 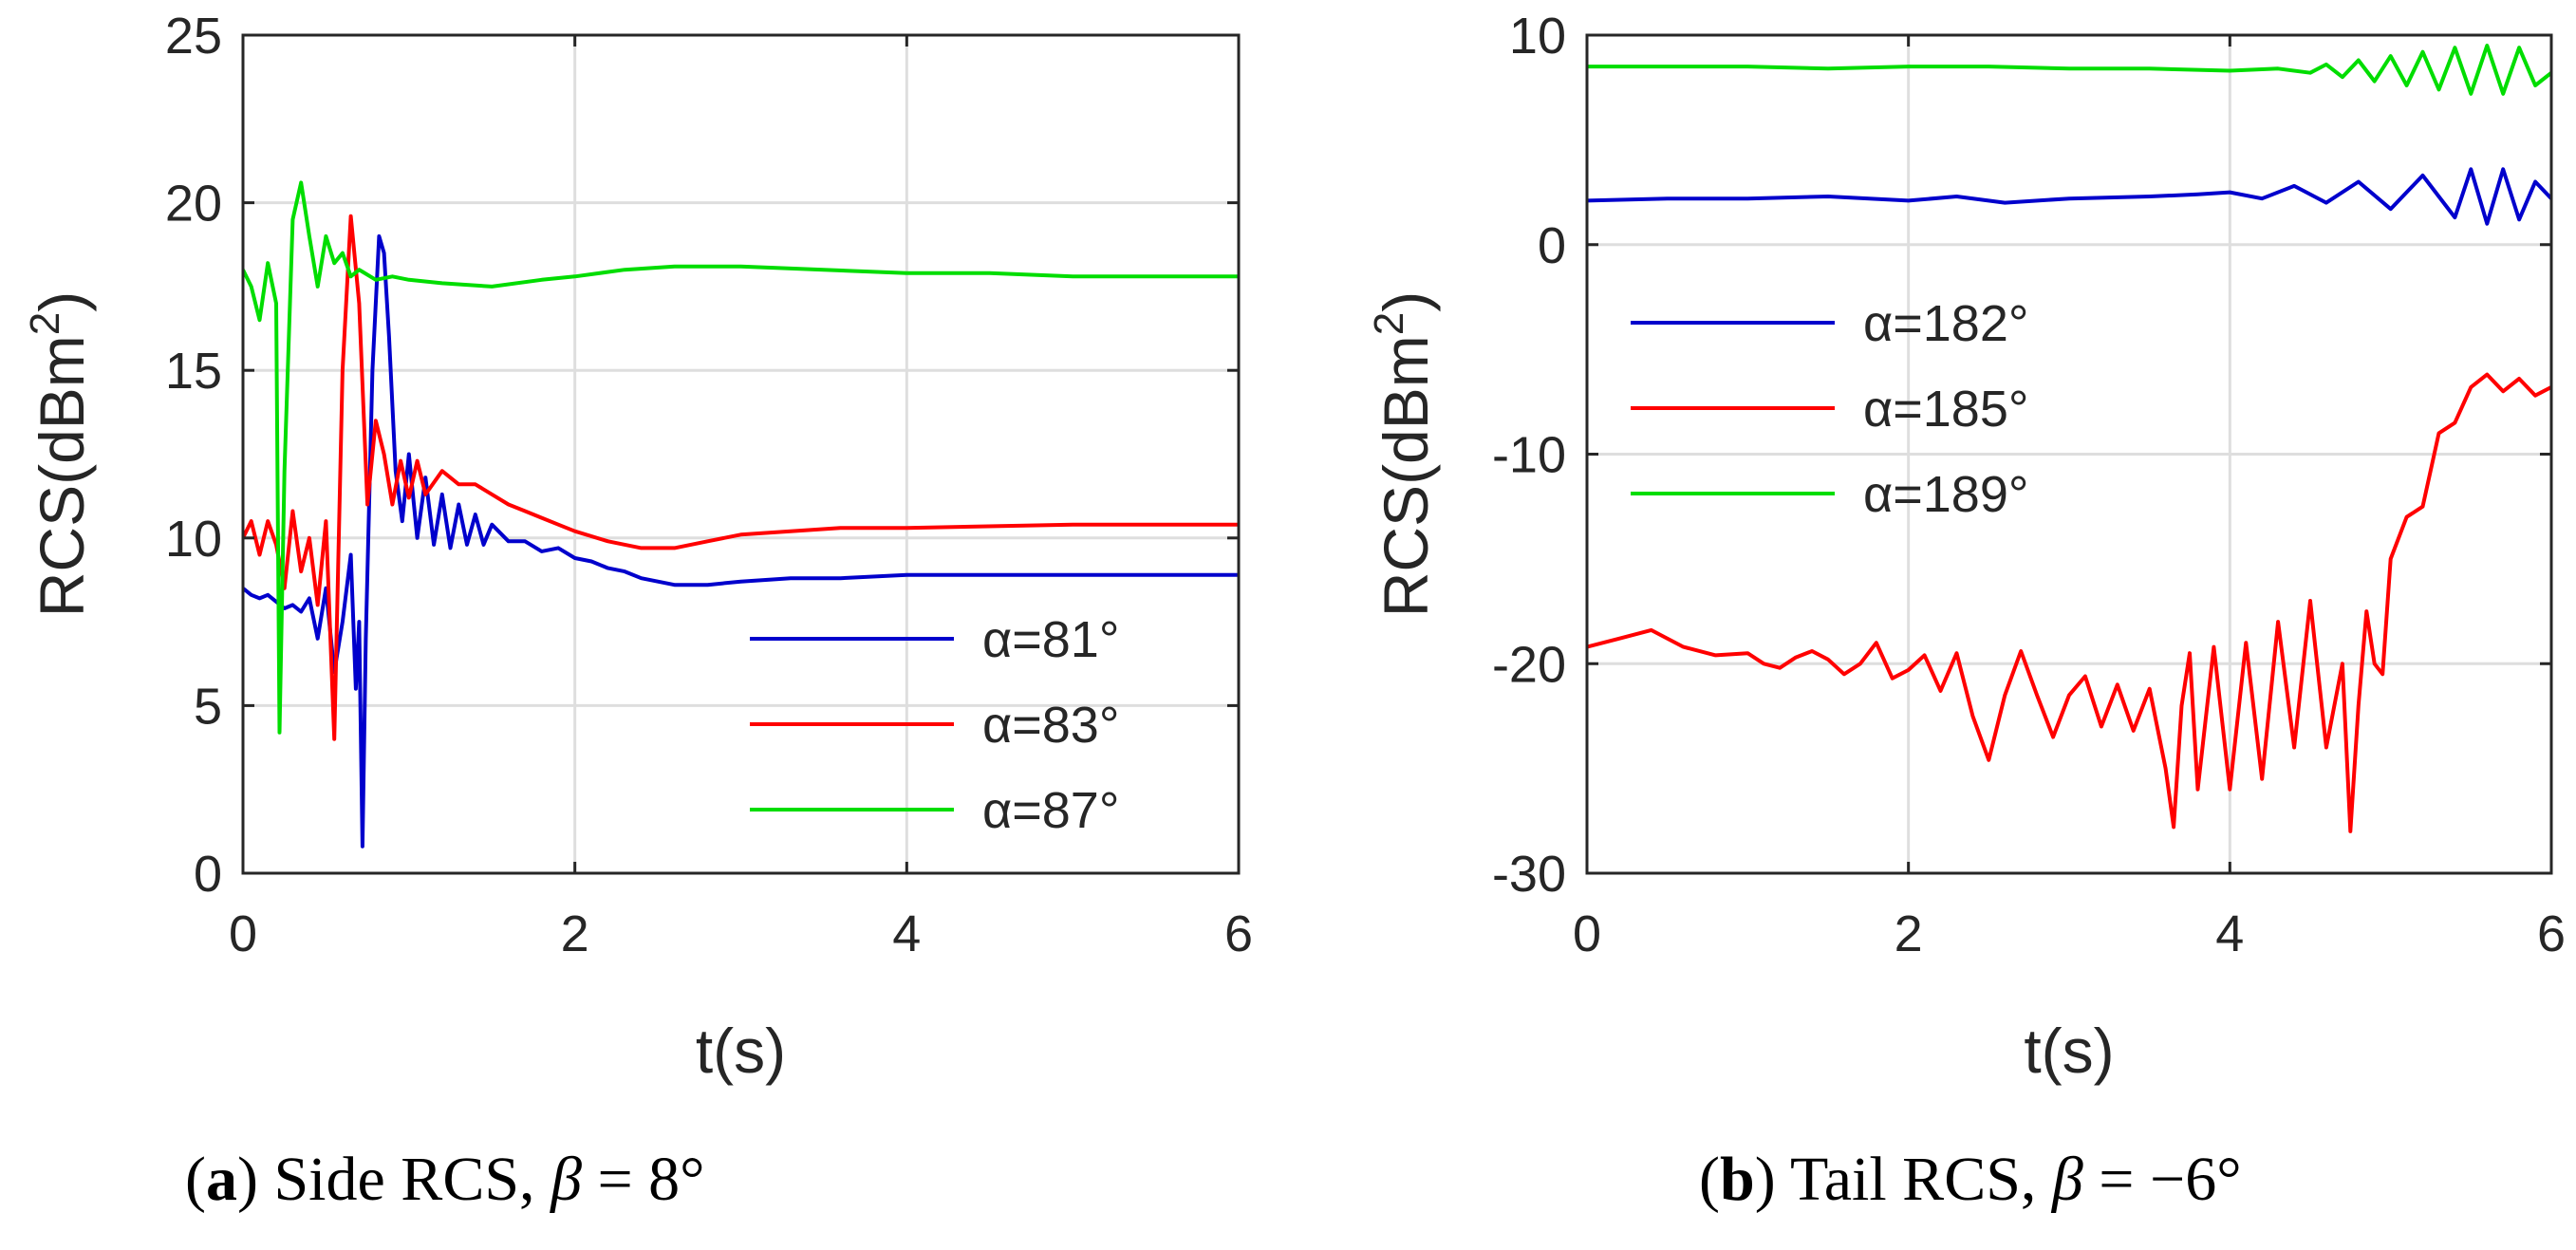 I want to click on panel-b-ytick-label-1: -20, so click(x=1529, y=664).